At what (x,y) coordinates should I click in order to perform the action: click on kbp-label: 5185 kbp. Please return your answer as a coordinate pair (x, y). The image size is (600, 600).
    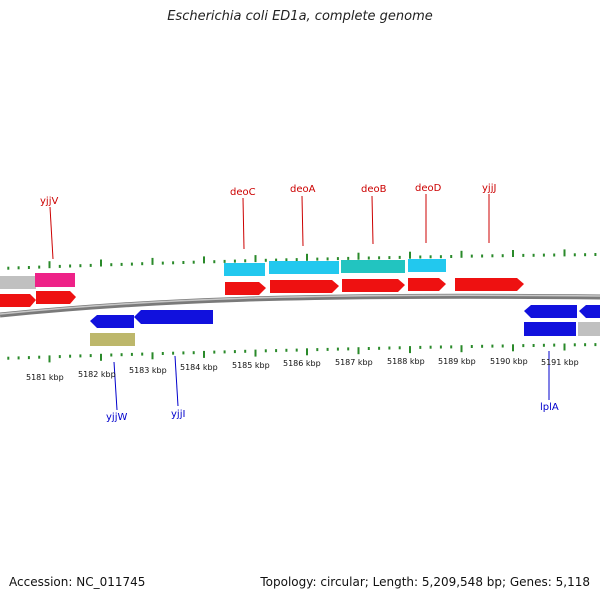
    Looking at the image, I should click on (251, 365).